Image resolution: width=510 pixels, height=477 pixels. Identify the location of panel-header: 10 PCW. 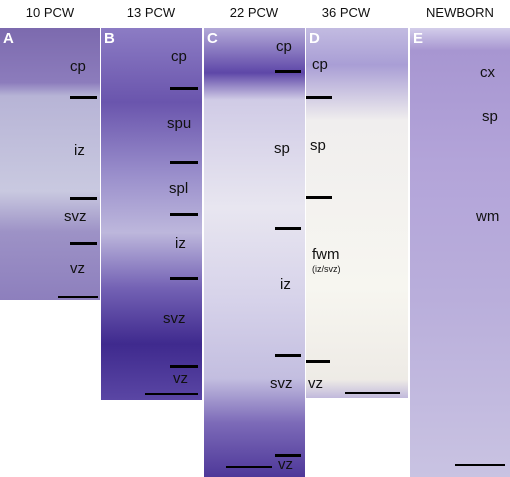
(50, 12).